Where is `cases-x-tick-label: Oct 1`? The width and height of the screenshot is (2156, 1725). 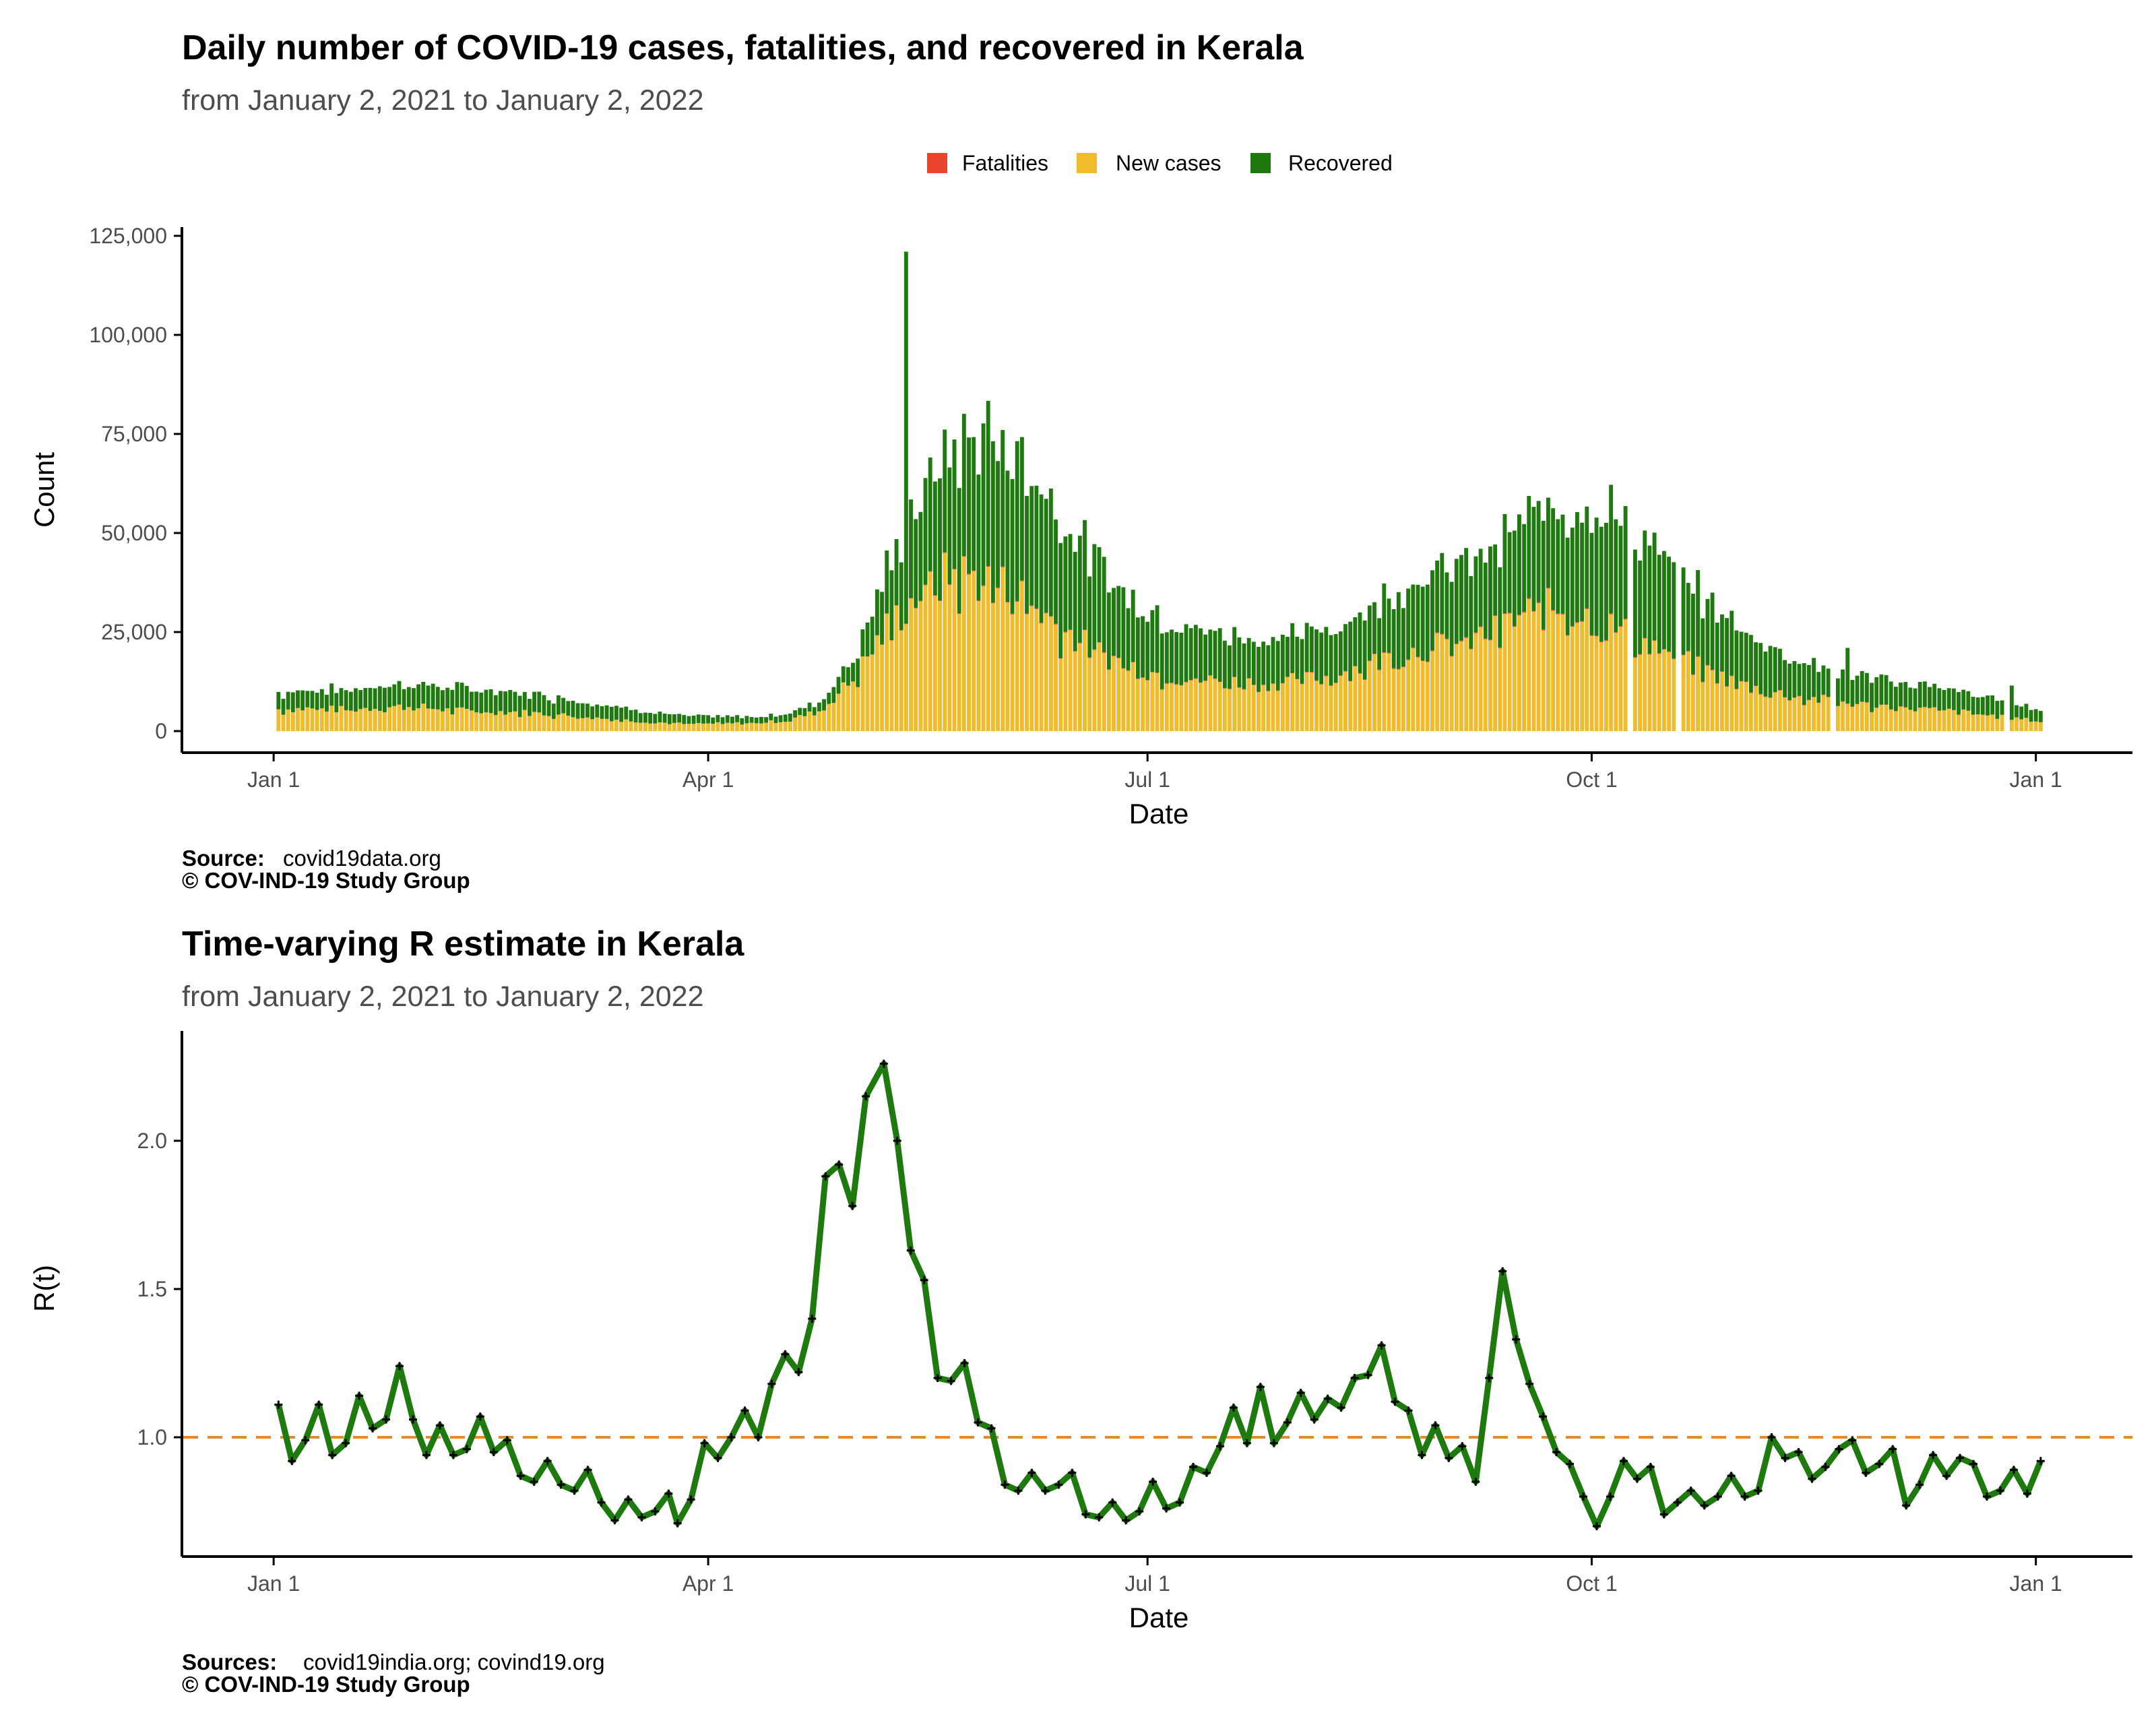 cases-x-tick-label: Oct 1 is located at coordinates (1591, 779).